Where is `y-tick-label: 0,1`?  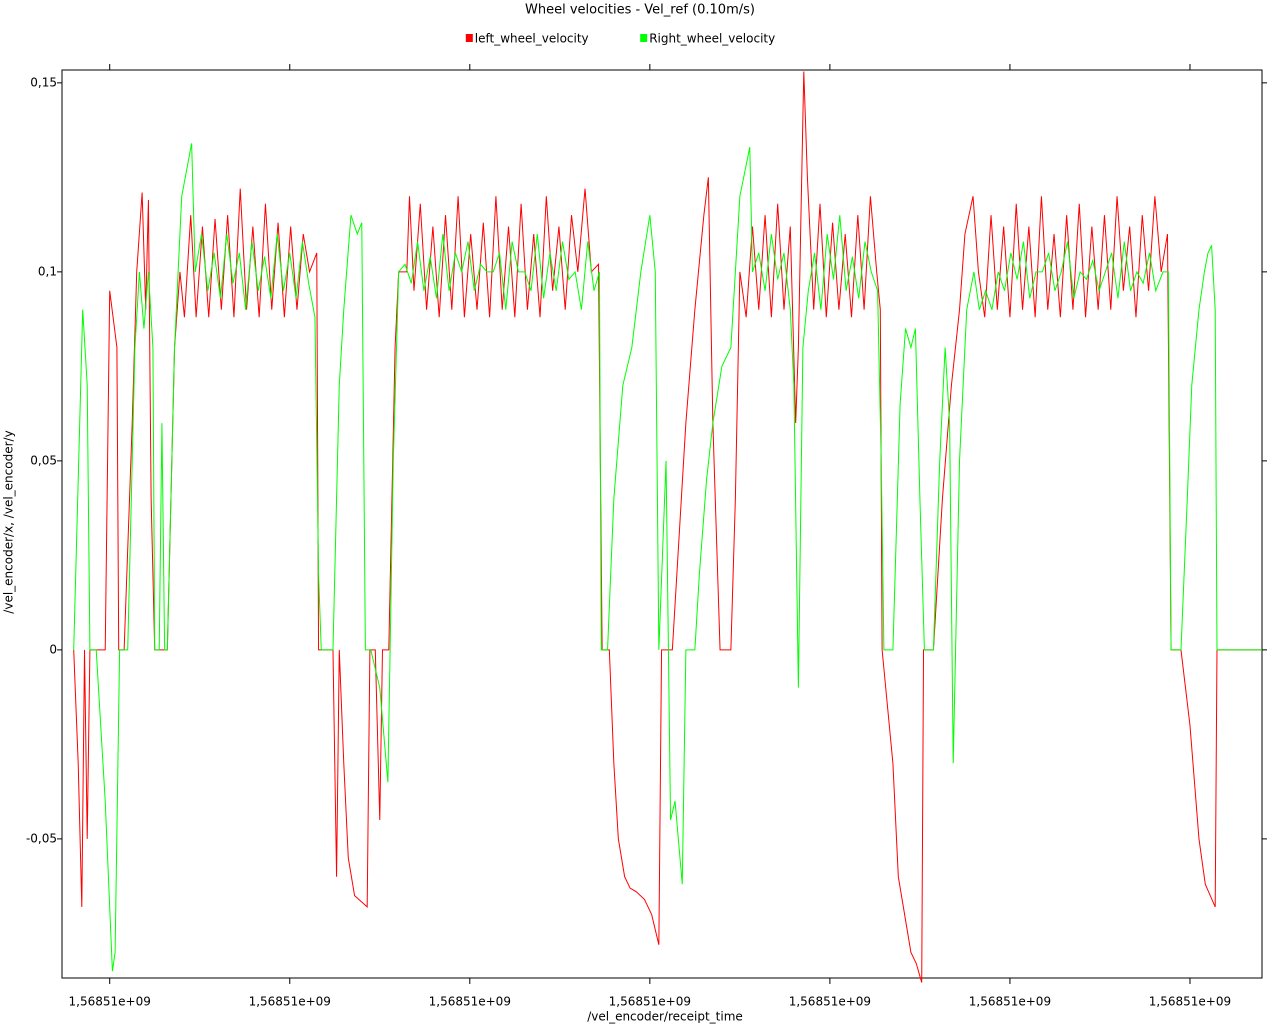
y-tick-label: 0,1 is located at coordinates (47, 271).